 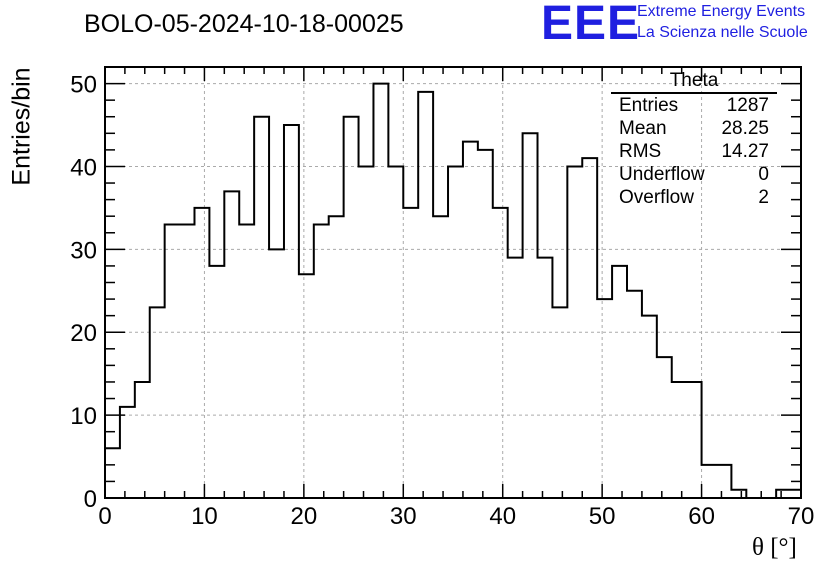 I want to click on stats-value: 0, so click(x=763, y=174).